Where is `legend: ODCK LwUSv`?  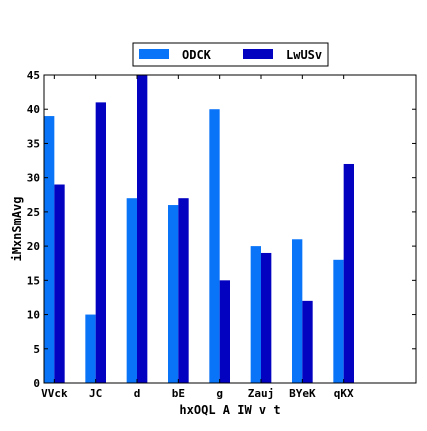 legend: ODCK LwUSv is located at coordinates (230, 54).